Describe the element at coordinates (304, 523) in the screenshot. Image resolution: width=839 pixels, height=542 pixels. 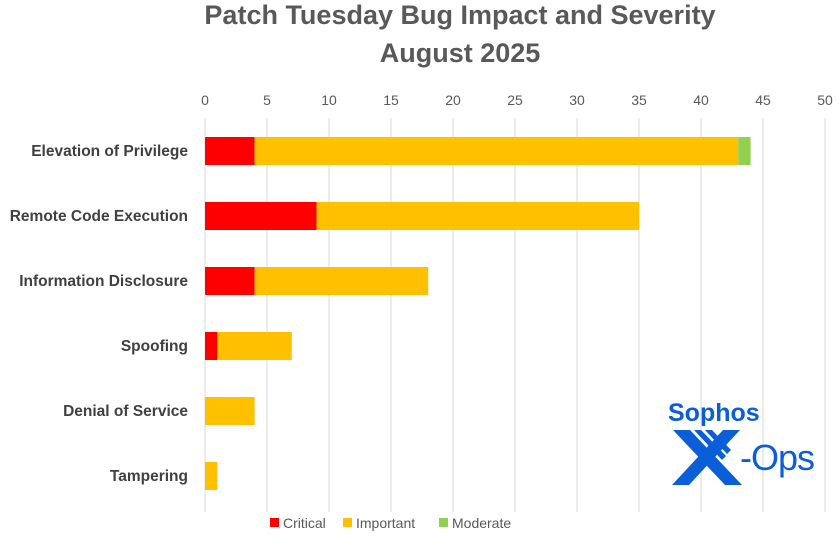
I see `legend-label-critical: Critical` at that location.